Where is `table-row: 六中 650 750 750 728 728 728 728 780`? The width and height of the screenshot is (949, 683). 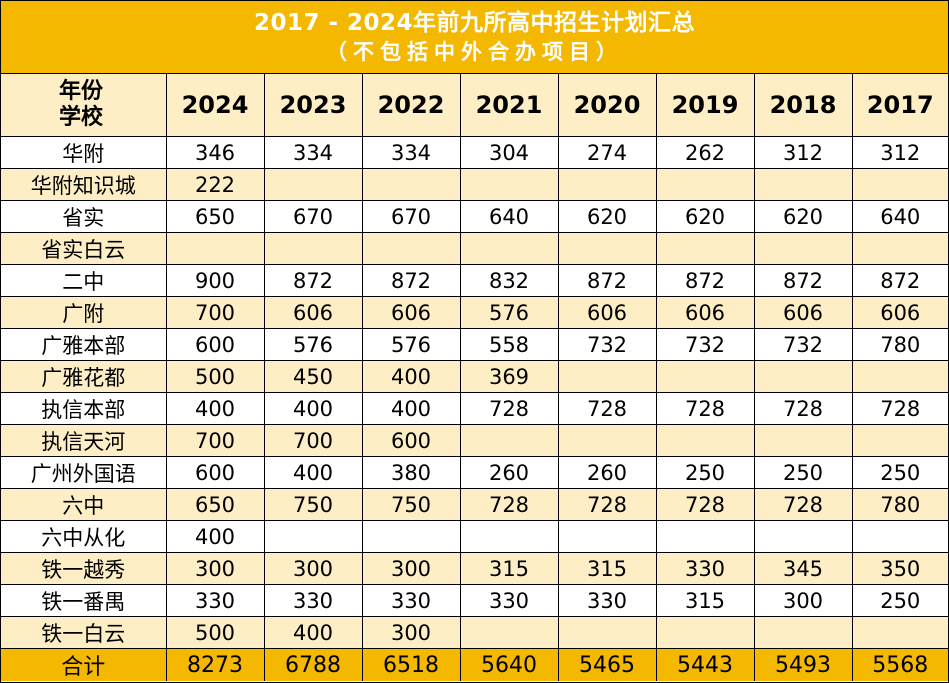
table-row: 六中 650 750 750 728 728 728 728 780 is located at coordinates (474, 504).